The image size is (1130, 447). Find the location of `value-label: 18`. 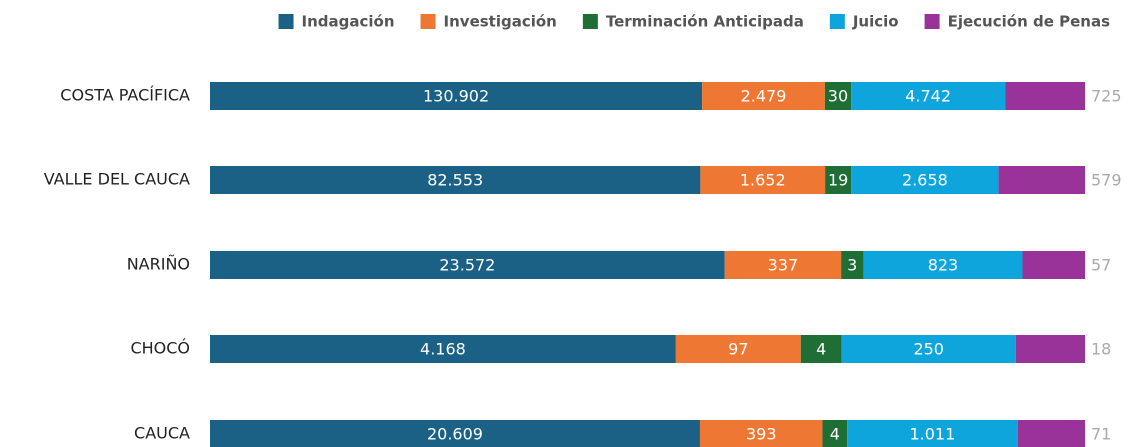

value-label: 18 is located at coordinates (1101, 349).